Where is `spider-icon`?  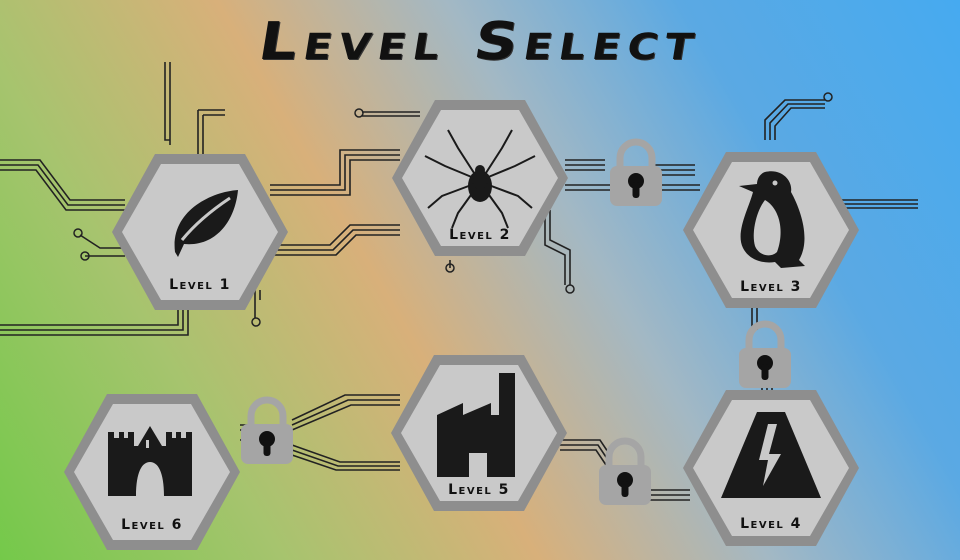 spider-icon is located at coordinates (480, 179).